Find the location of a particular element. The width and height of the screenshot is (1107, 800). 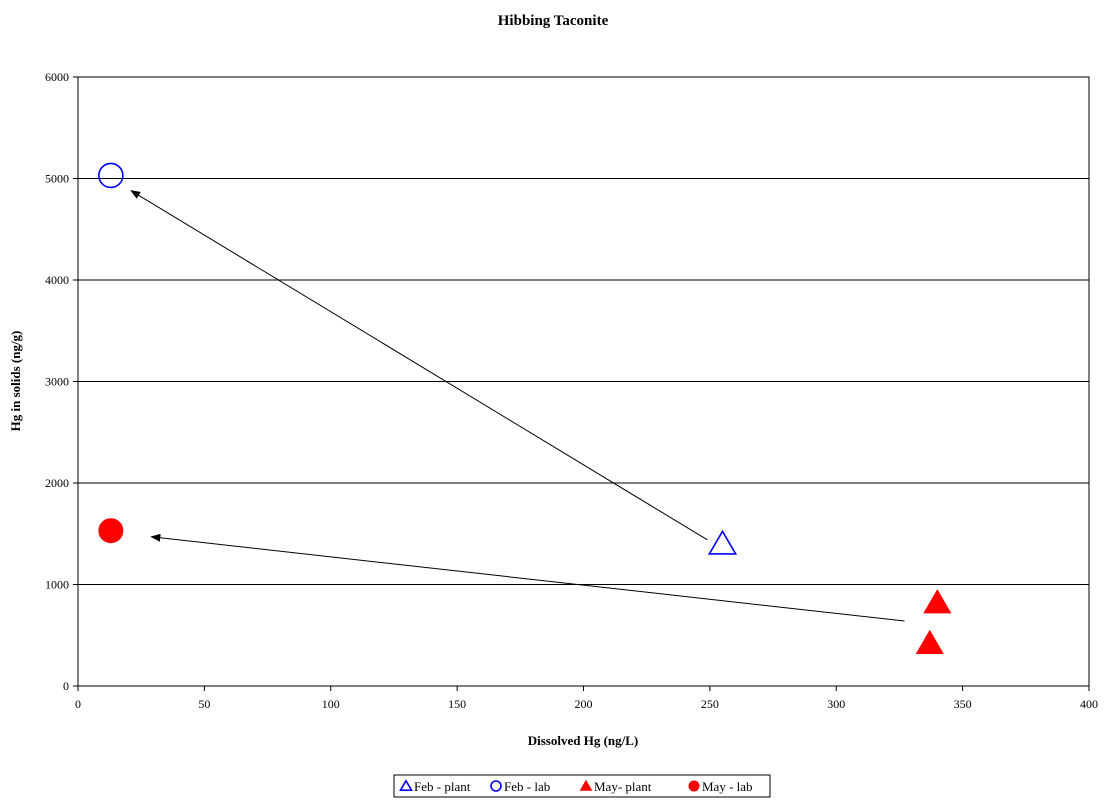

x-tick-label: 350 is located at coordinates (963, 704).